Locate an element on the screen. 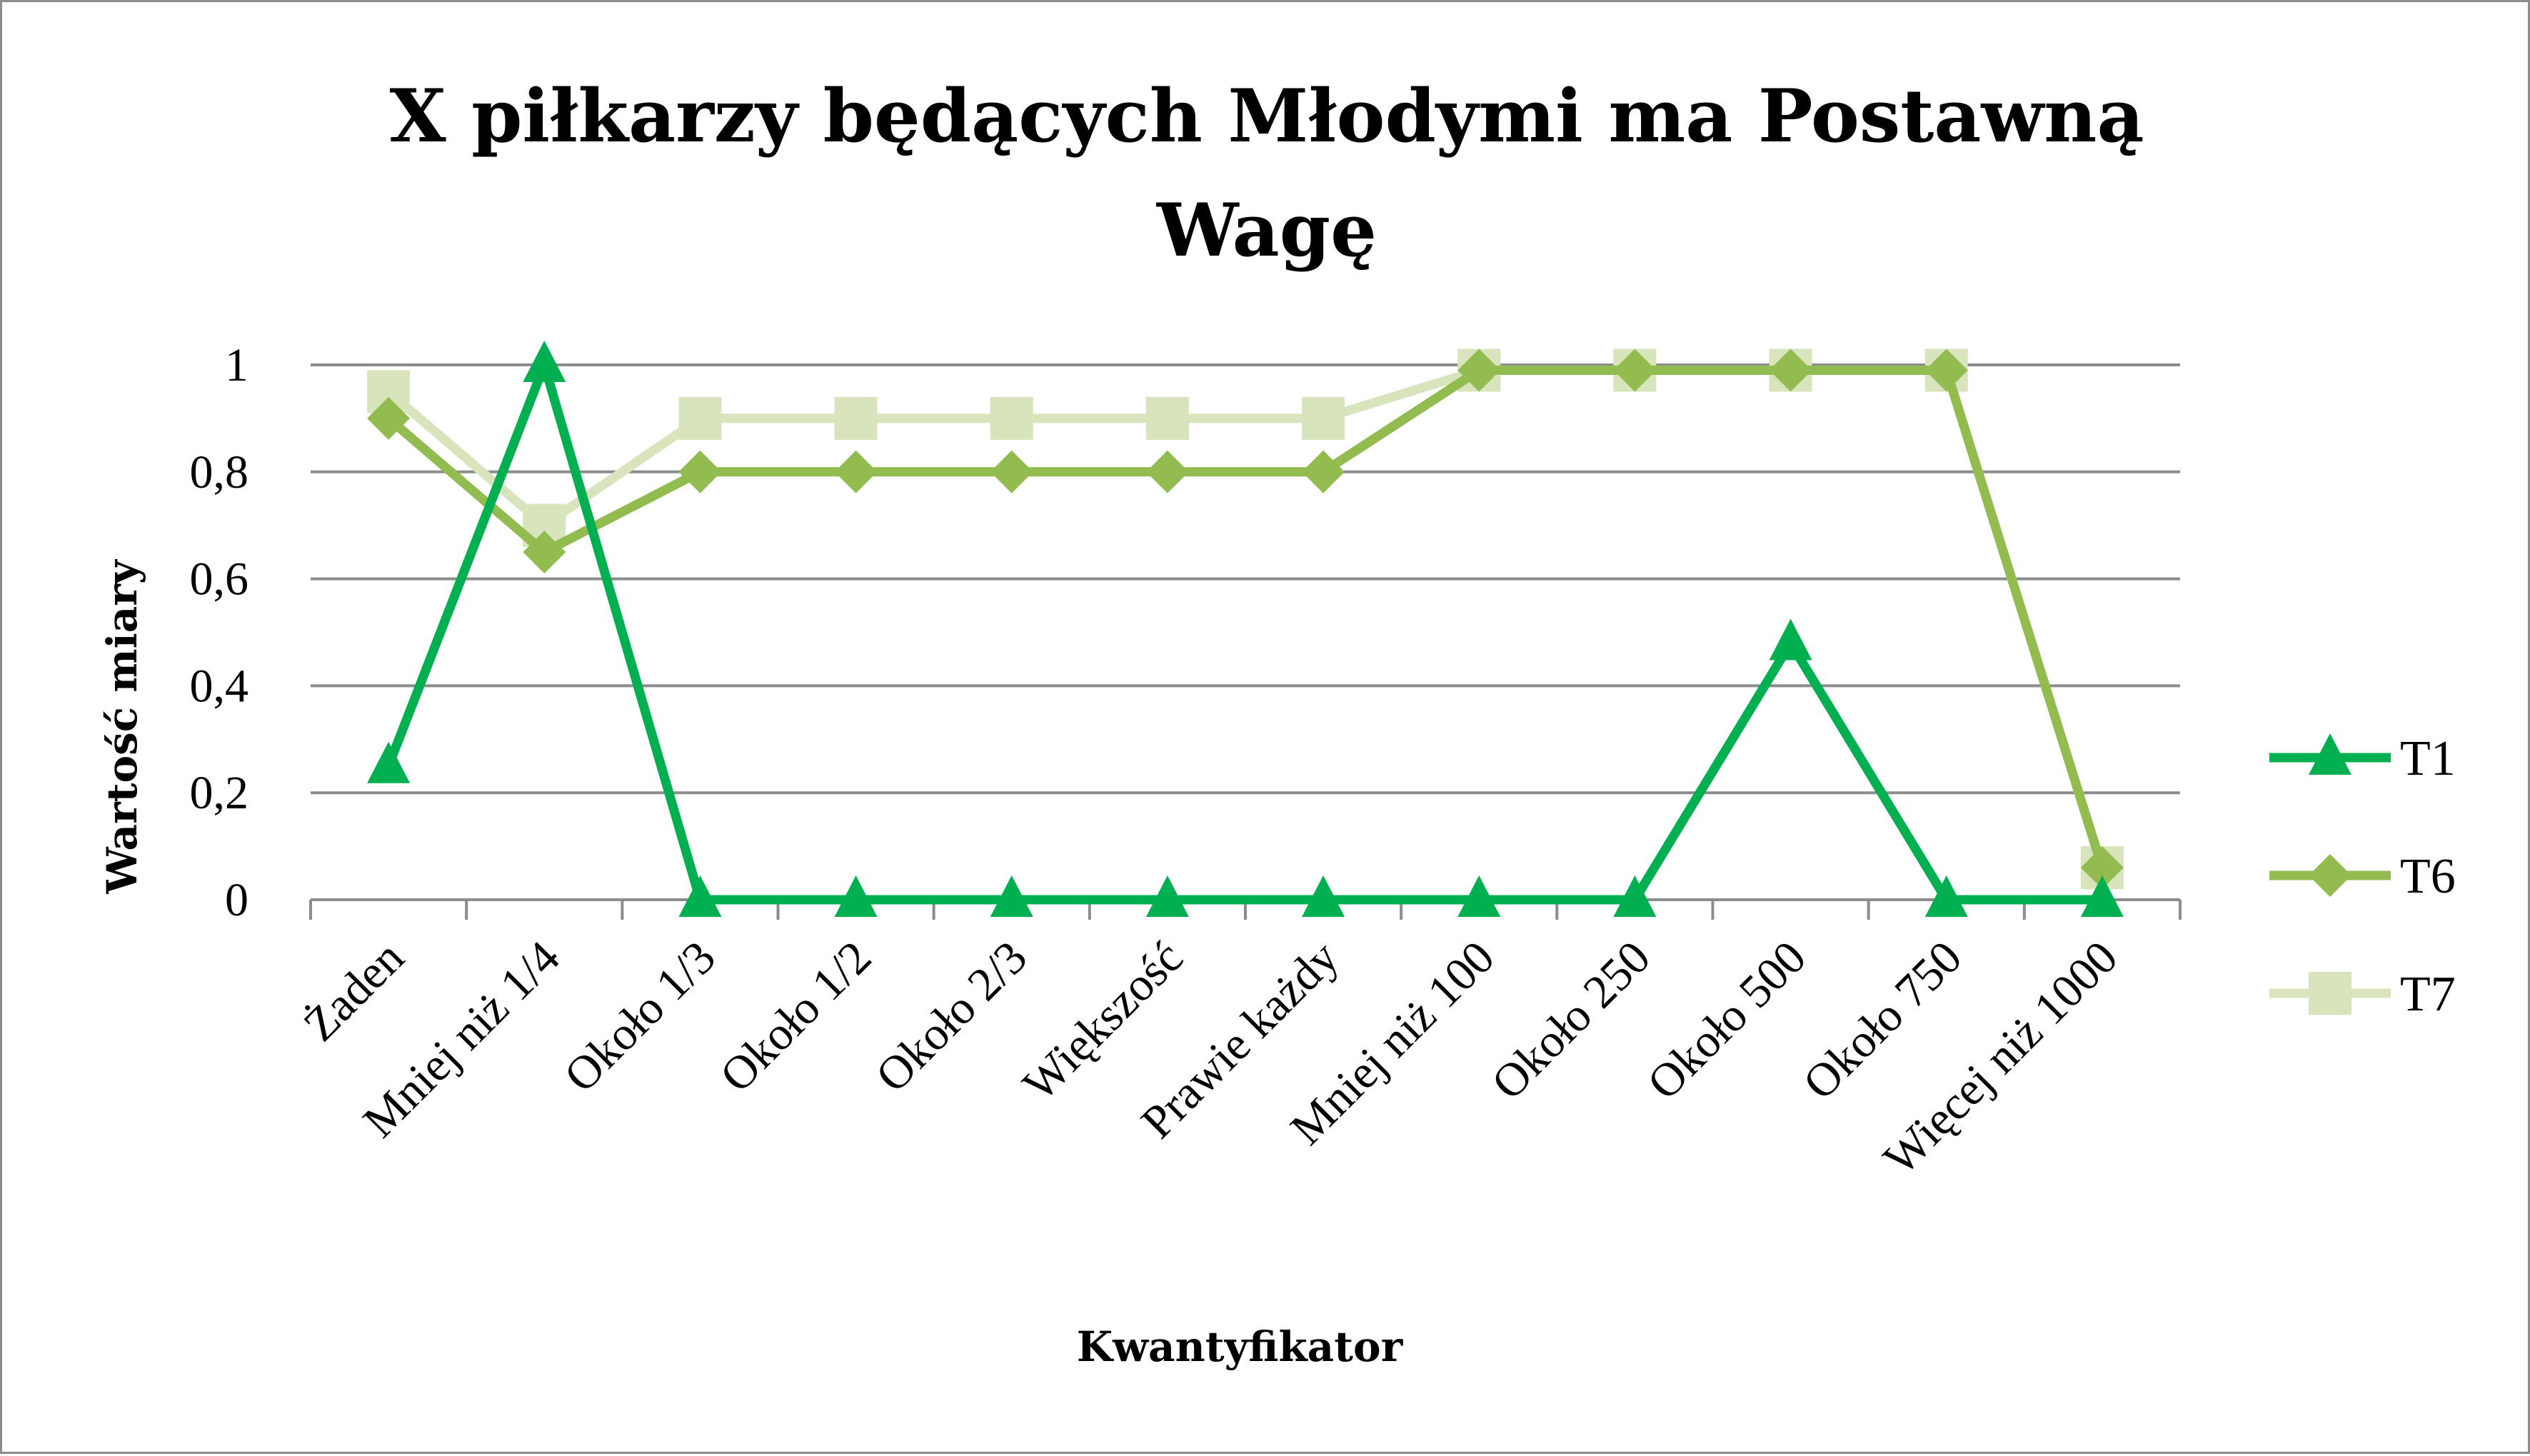  legend-item-T7: T7 is located at coordinates (2362, 994).